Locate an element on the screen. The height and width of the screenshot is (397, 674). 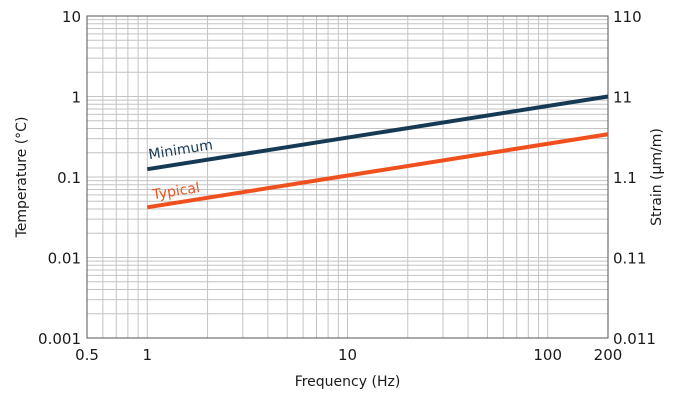
y-tick-label: 0.01 is located at coordinates (64, 259).